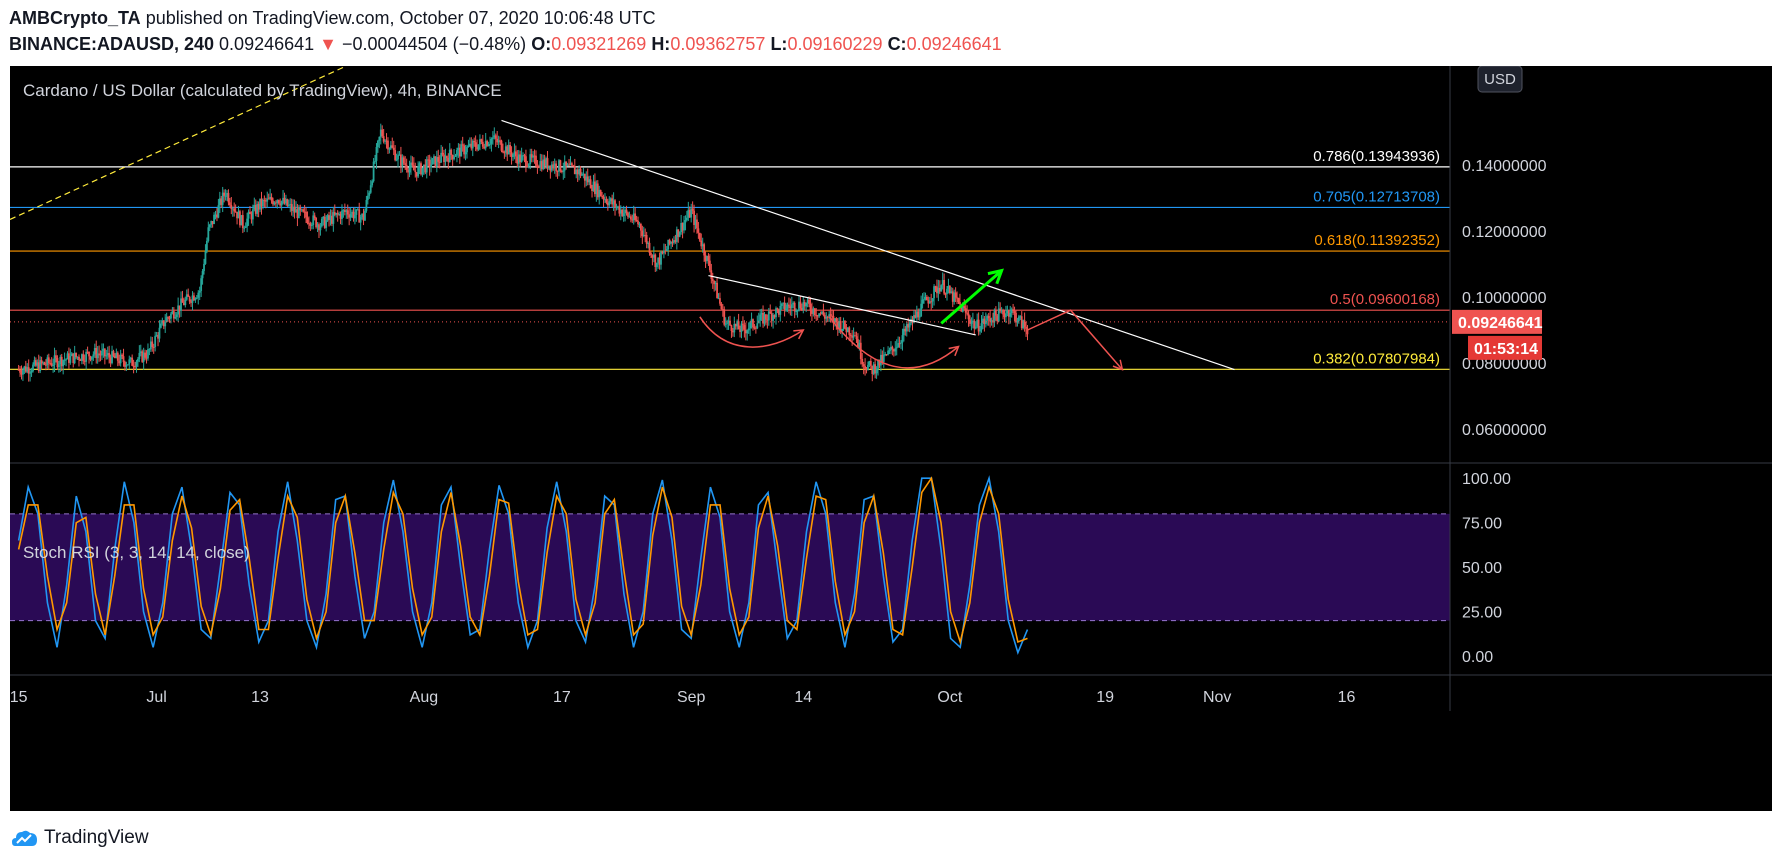  Describe the element at coordinates (1377, 240) in the screenshot. I see `fib-level-label-2: 0.618(0.11392352)` at that location.